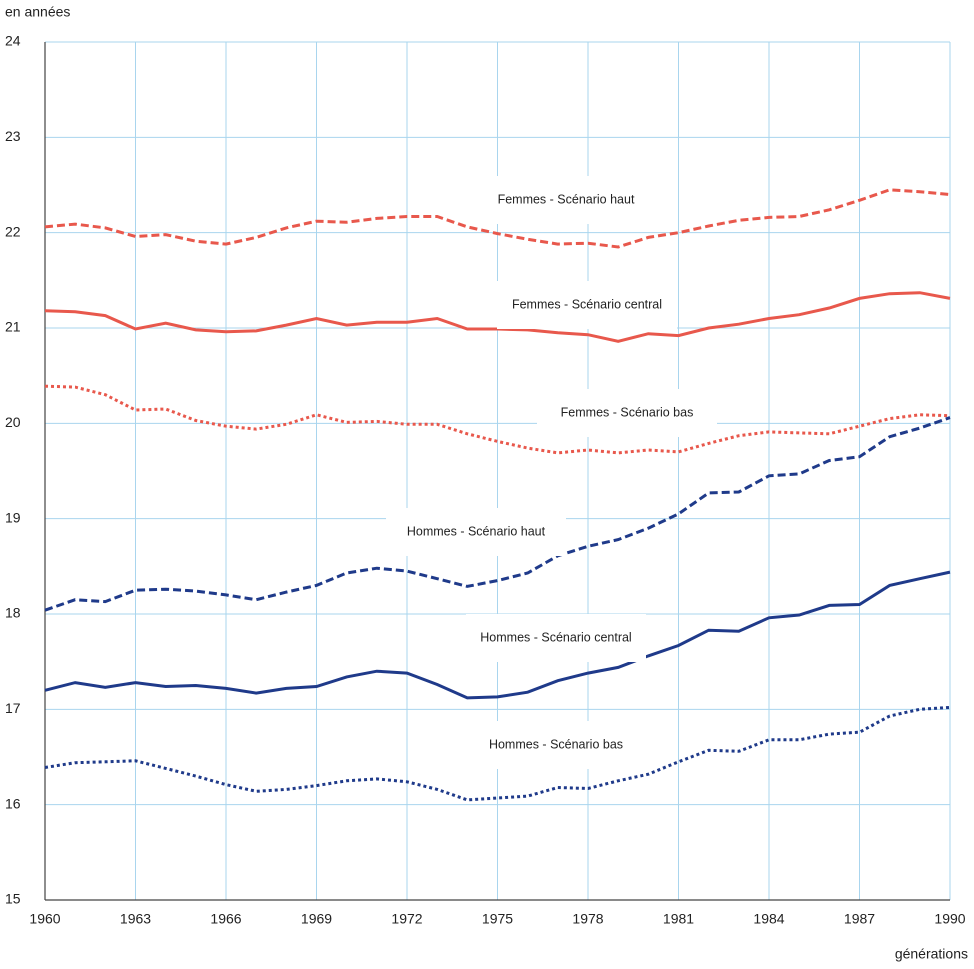  Describe the element at coordinates (13, 136) in the screenshot. I see `y-tick-label: 23` at that location.